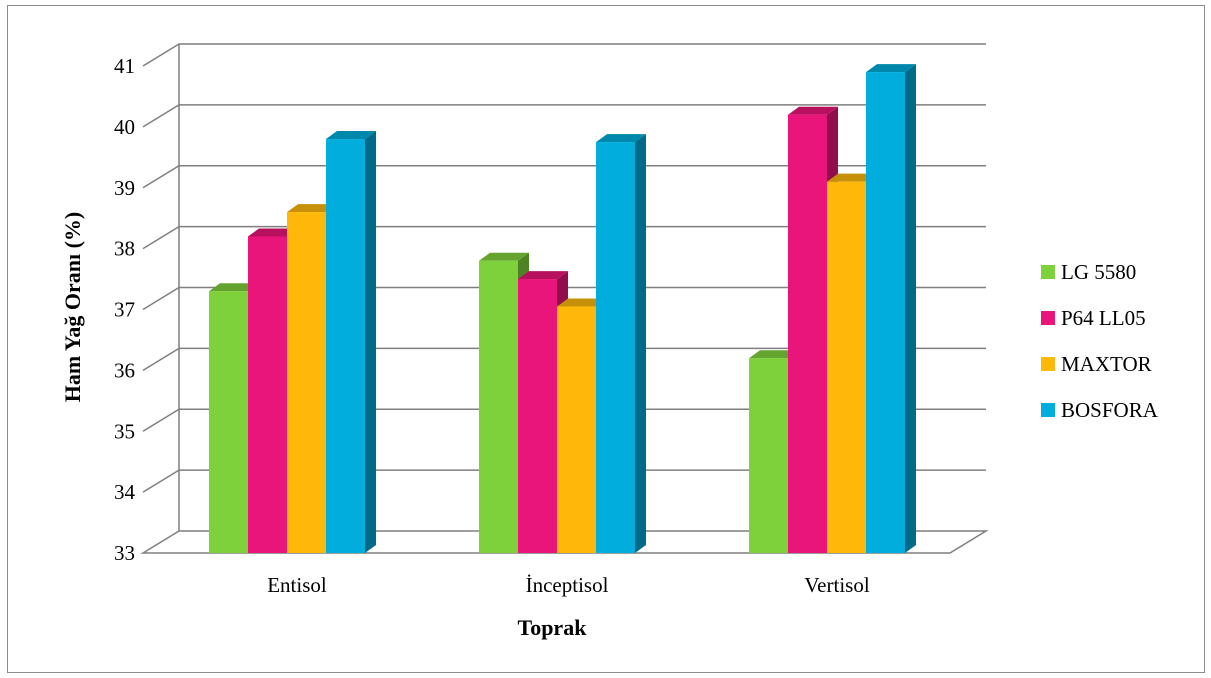  Describe the element at coordinates (1103, 318) in the screenshot. I see `legend-label: P64 LL05` at that location.